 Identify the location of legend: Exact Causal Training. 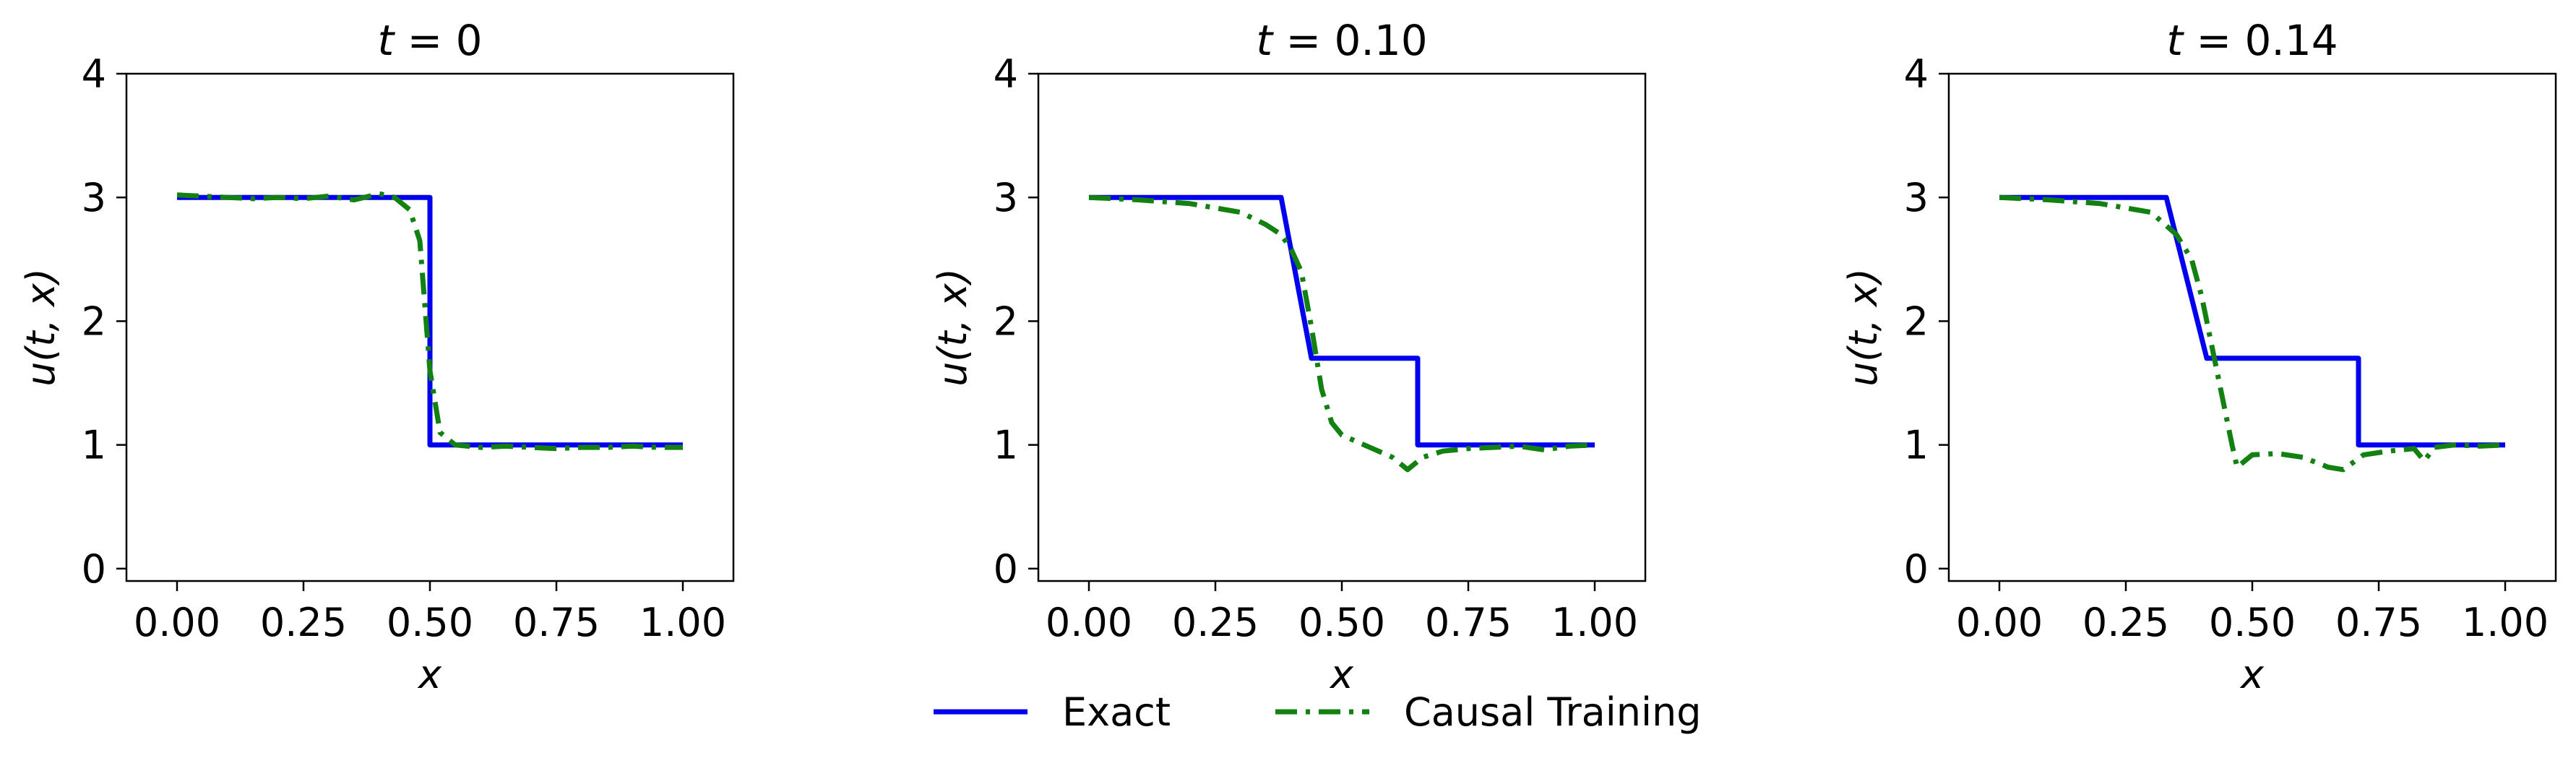
(1318, 712).